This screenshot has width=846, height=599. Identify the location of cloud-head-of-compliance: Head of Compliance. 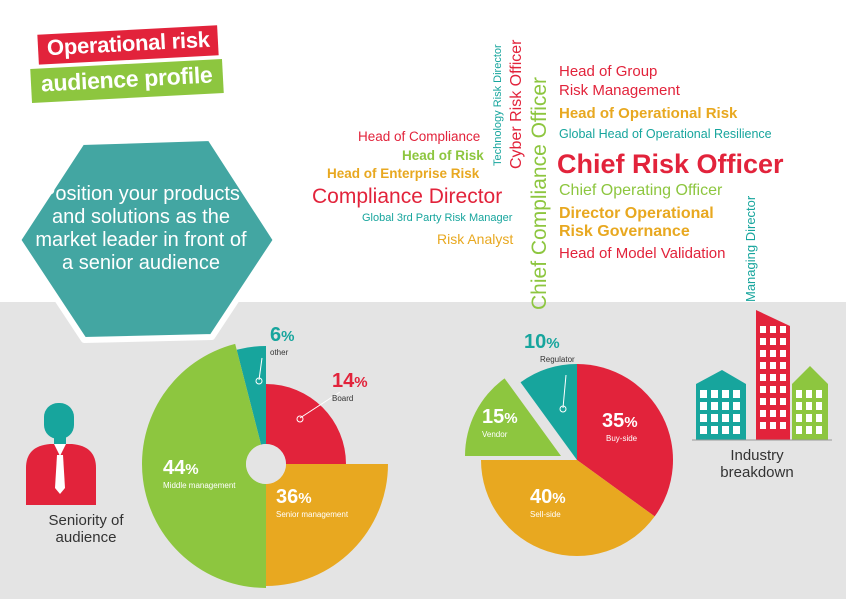
(419, 136).